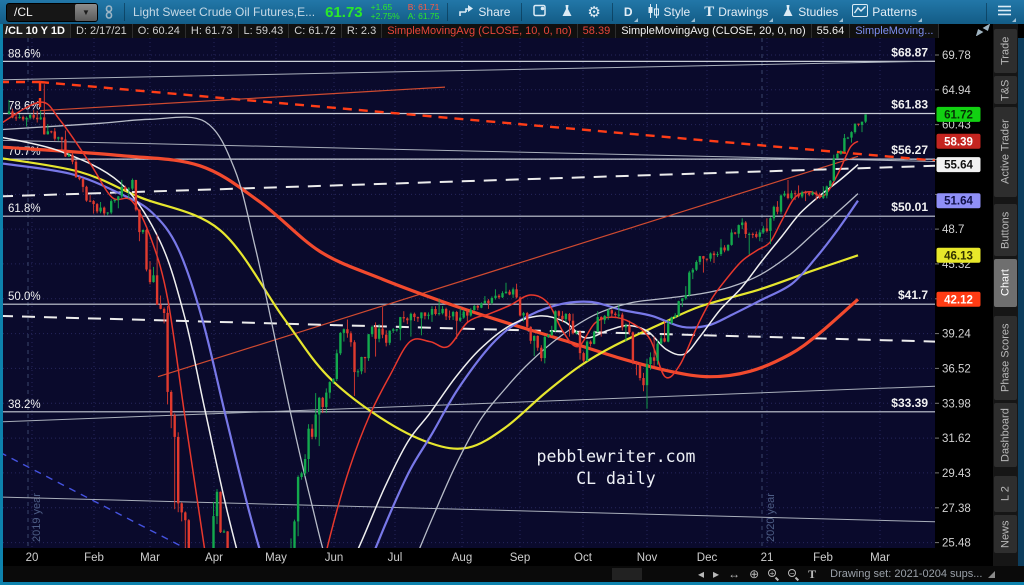 Image resolution: width=1024 pixels, height=585 pixels. What do you see at coordinates (812, 573) in the screenshot?
I see `text-size-icon: T` at bounding box center [812, 573].